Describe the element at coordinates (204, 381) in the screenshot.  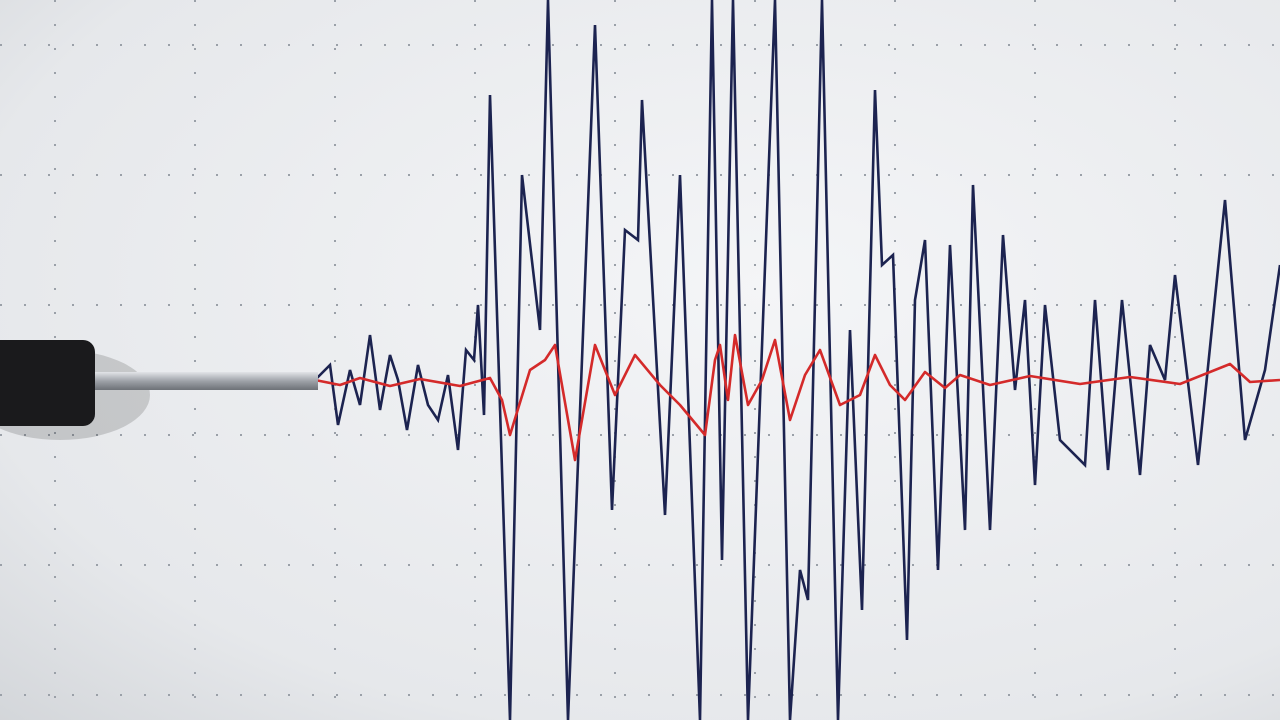
I see `stylus-rod` at that location.